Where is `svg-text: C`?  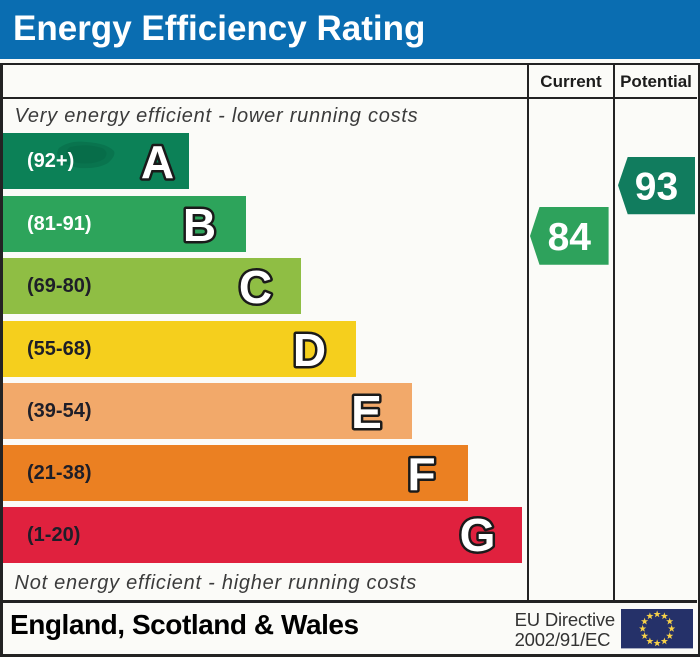 svg-text: C is located at coordinates (254, 286).